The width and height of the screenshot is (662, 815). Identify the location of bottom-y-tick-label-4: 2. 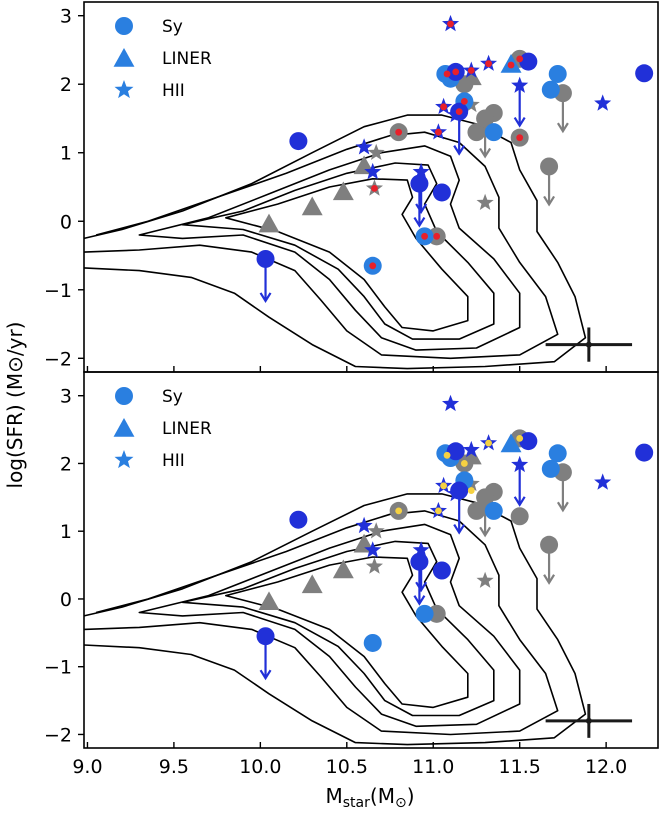
(66, 464).